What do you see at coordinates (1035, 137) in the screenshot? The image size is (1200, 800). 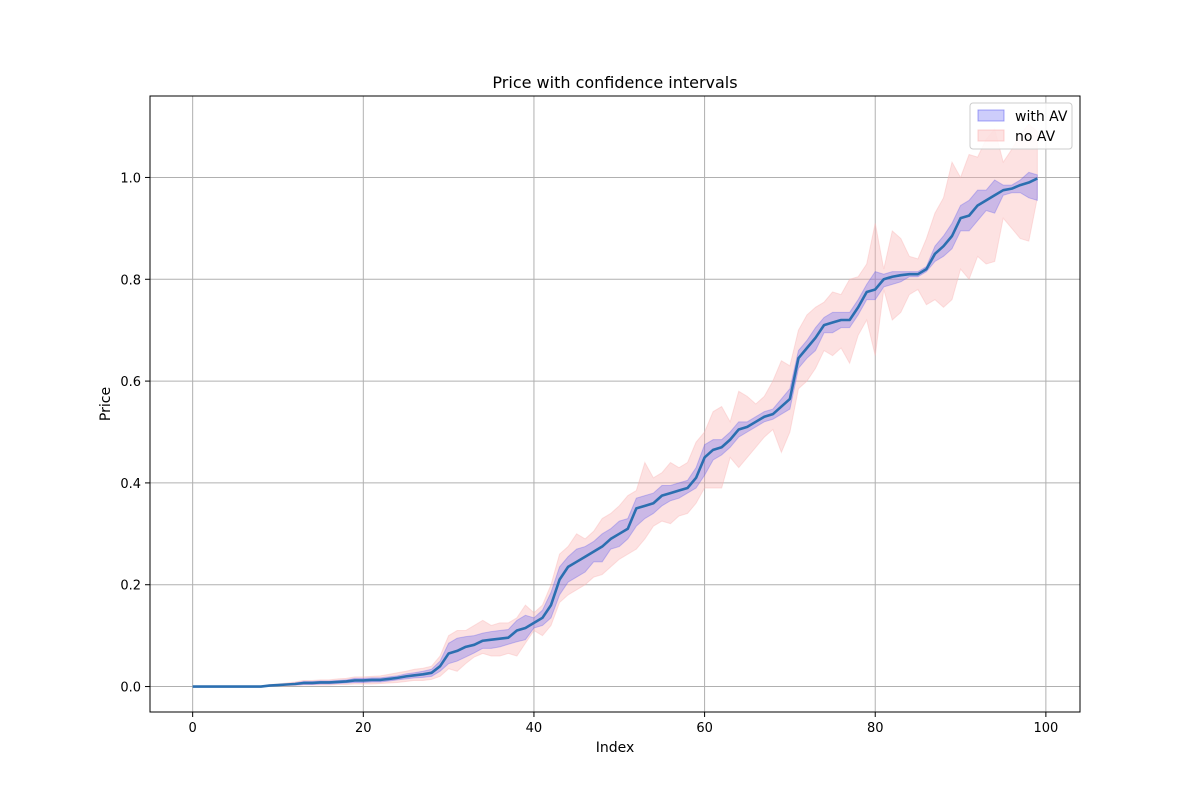 I see `legend-label-1: no AV` at bounding box center [1035, 137].